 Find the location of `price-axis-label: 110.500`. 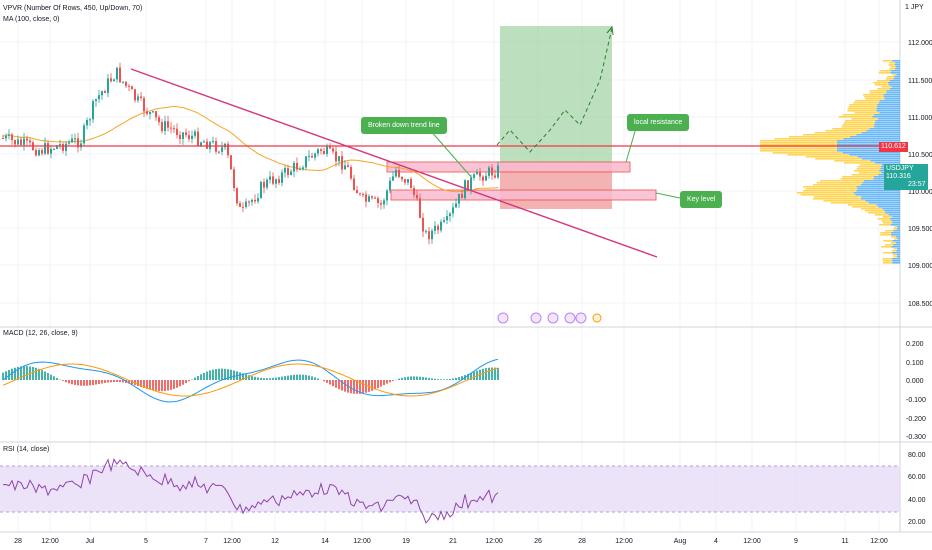

price-axis-label: 110.500 is located at coordinates (920, 155).